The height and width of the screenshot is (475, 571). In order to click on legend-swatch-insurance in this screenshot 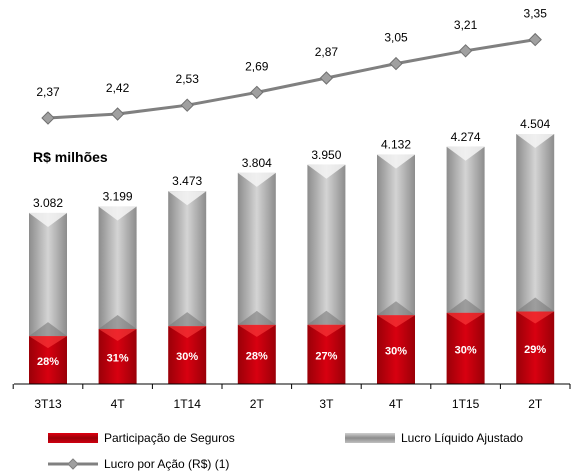, I will do `click(73, 438)`.